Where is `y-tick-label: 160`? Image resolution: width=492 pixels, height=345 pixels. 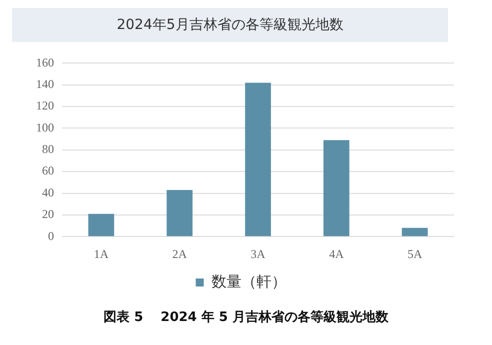
y-tick-label: 160 is located at coordinates (45, 62).